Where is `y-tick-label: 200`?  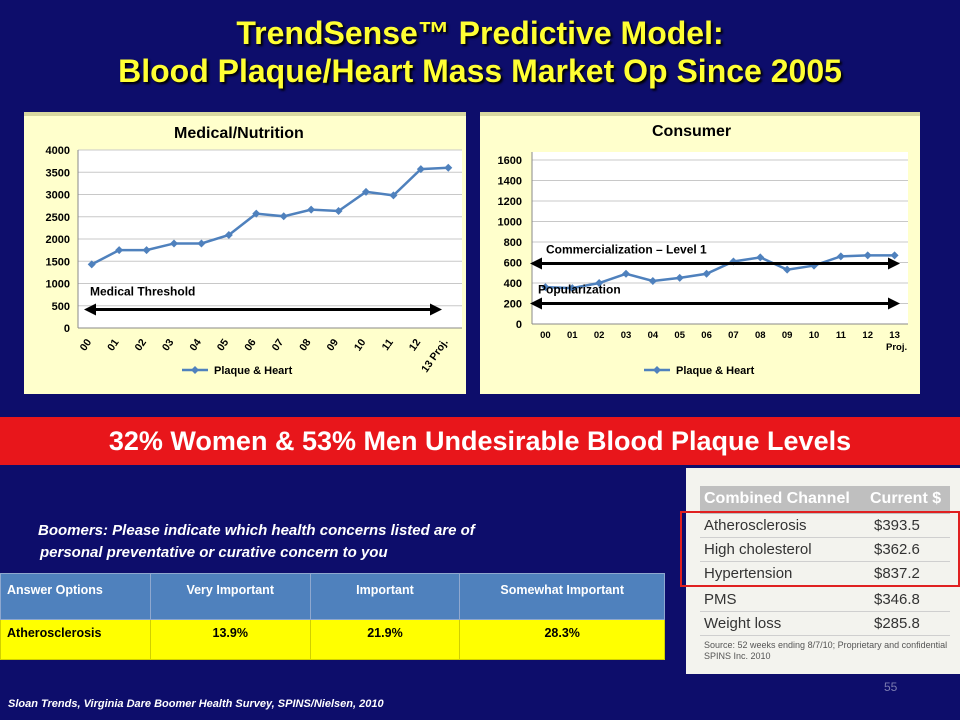
y-tick-label: 200 is located at coordinates (513, 305).